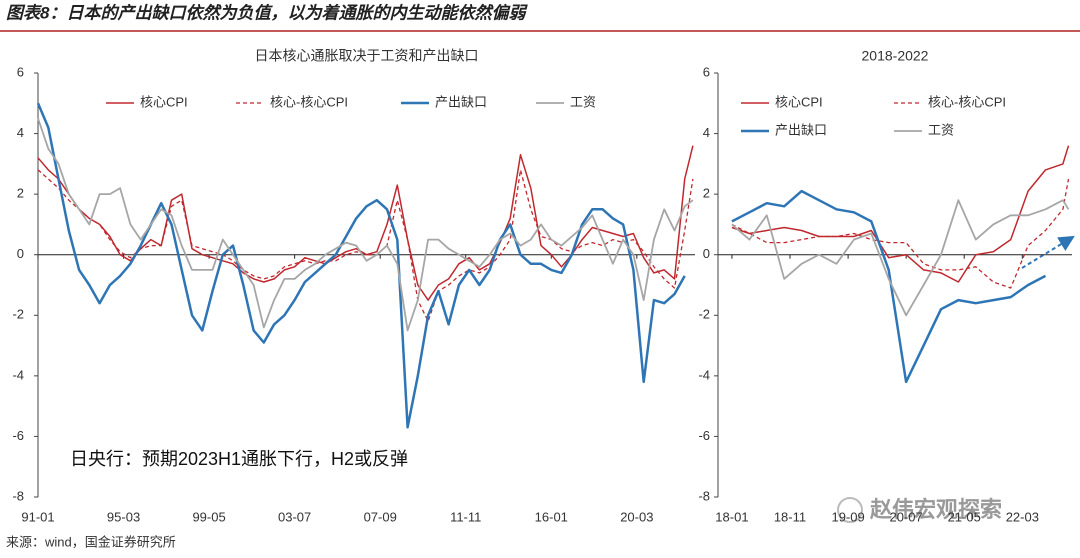 The height and width of the screenshot is (558, 1080). I want to click on annotation: 日央行：预期2023H1通胀下行，H2或反弹, so click(239, 459).